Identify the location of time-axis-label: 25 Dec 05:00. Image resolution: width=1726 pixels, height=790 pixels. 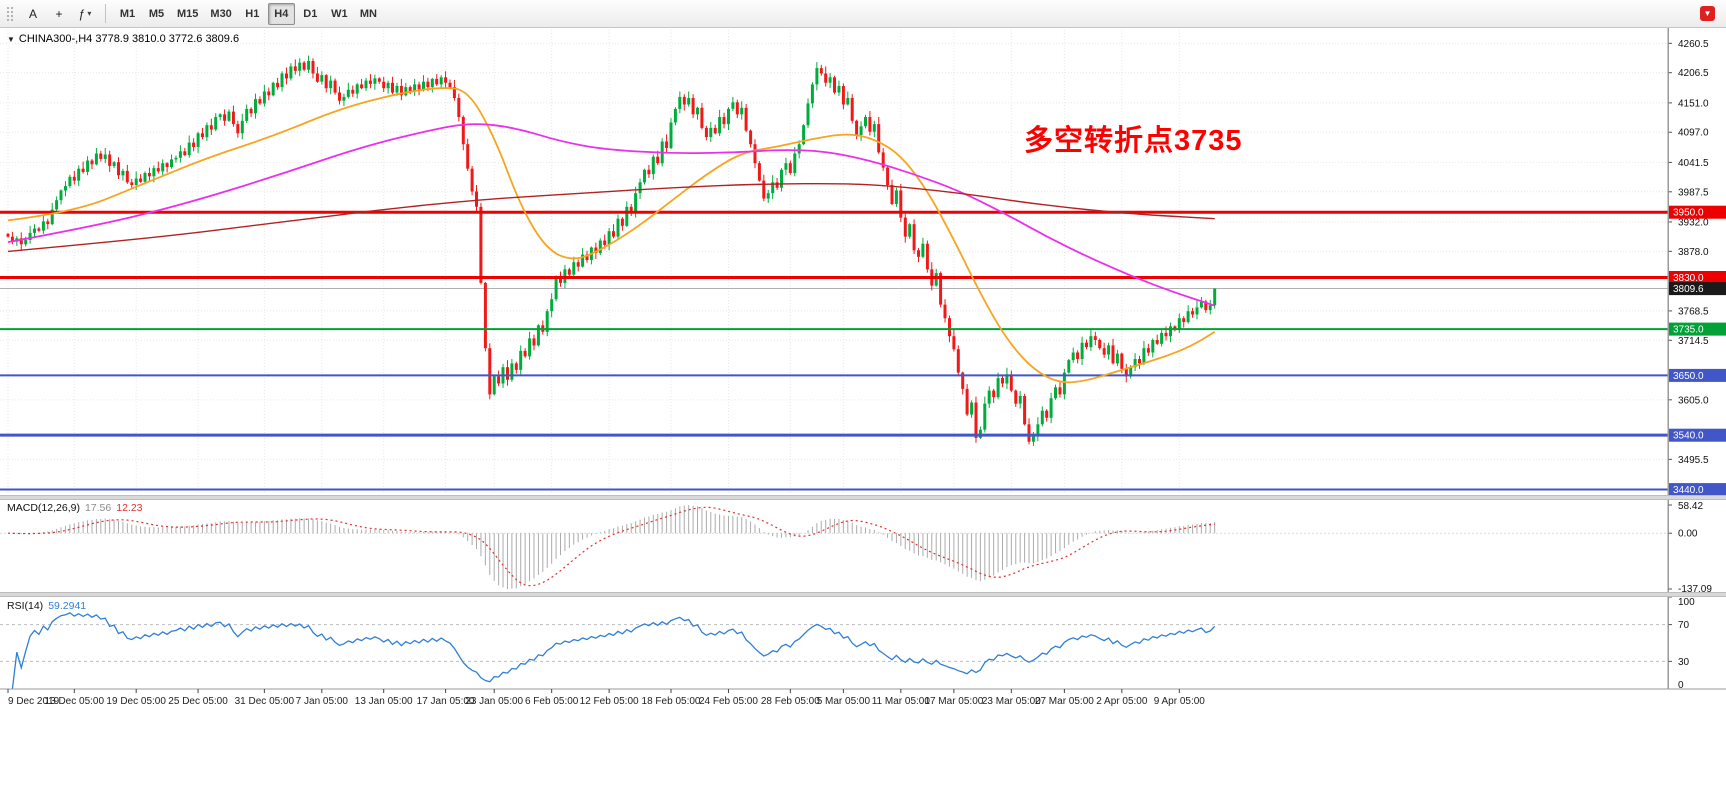
(198, 701).